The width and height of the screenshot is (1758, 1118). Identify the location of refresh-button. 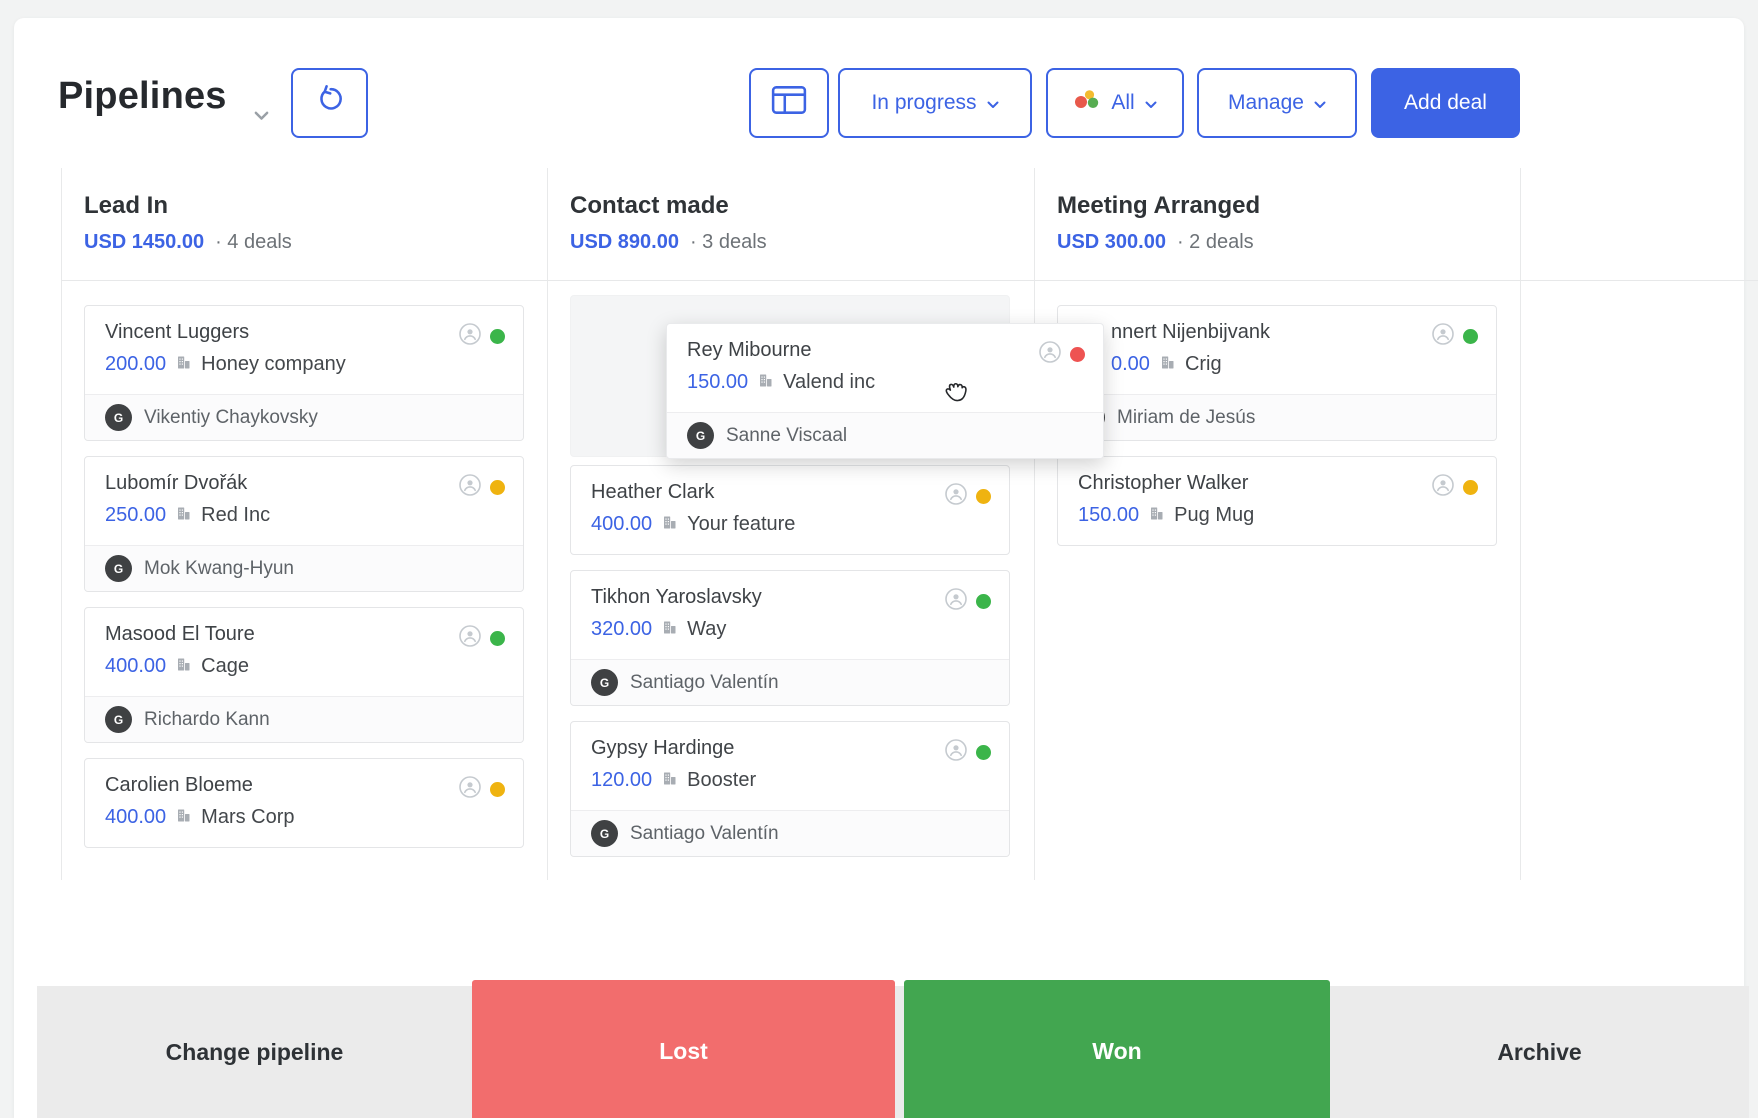
(329, 103).